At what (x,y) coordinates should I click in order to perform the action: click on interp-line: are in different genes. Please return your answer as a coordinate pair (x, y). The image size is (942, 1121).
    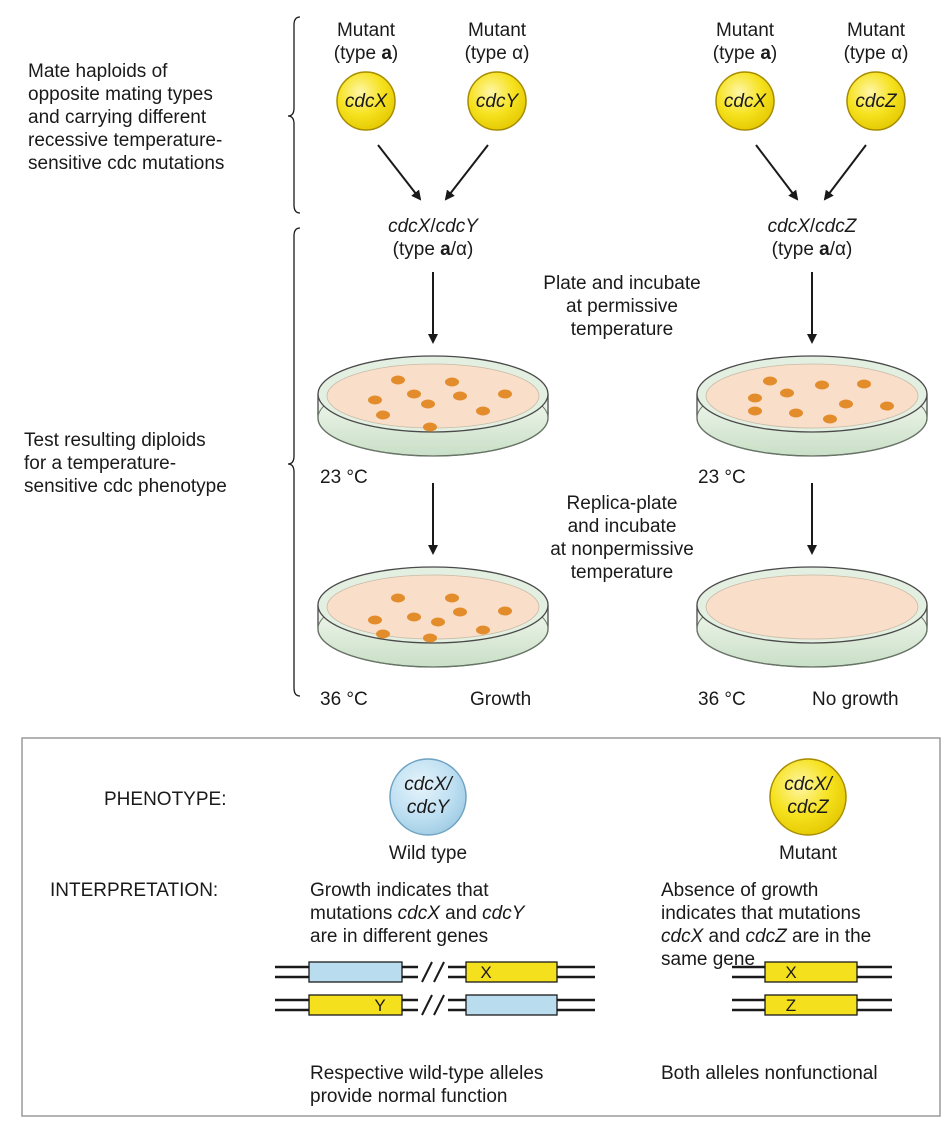
    Looking at the image, I should click on (399, 936).